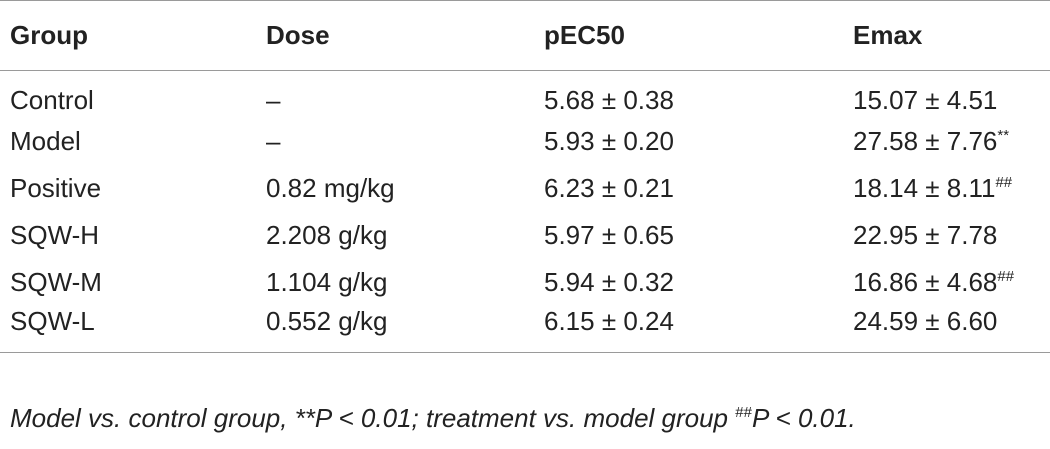 Image resolution: width=1050 pixels, height=449 pixels. I want to click on cell-pec50: 5.97 ± 0.65, so click(609, 234).